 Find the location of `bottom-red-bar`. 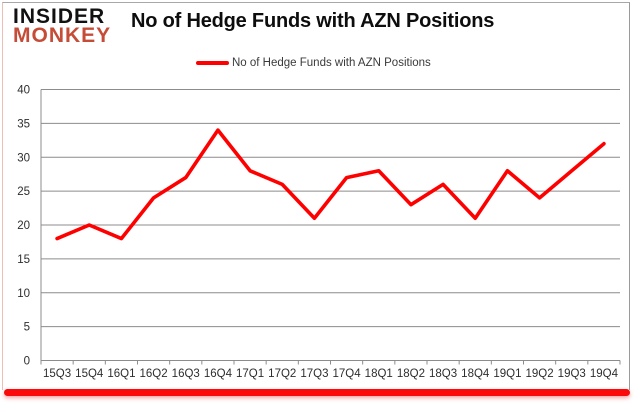

bottom-red-bar is located at coordinates (317, 392).